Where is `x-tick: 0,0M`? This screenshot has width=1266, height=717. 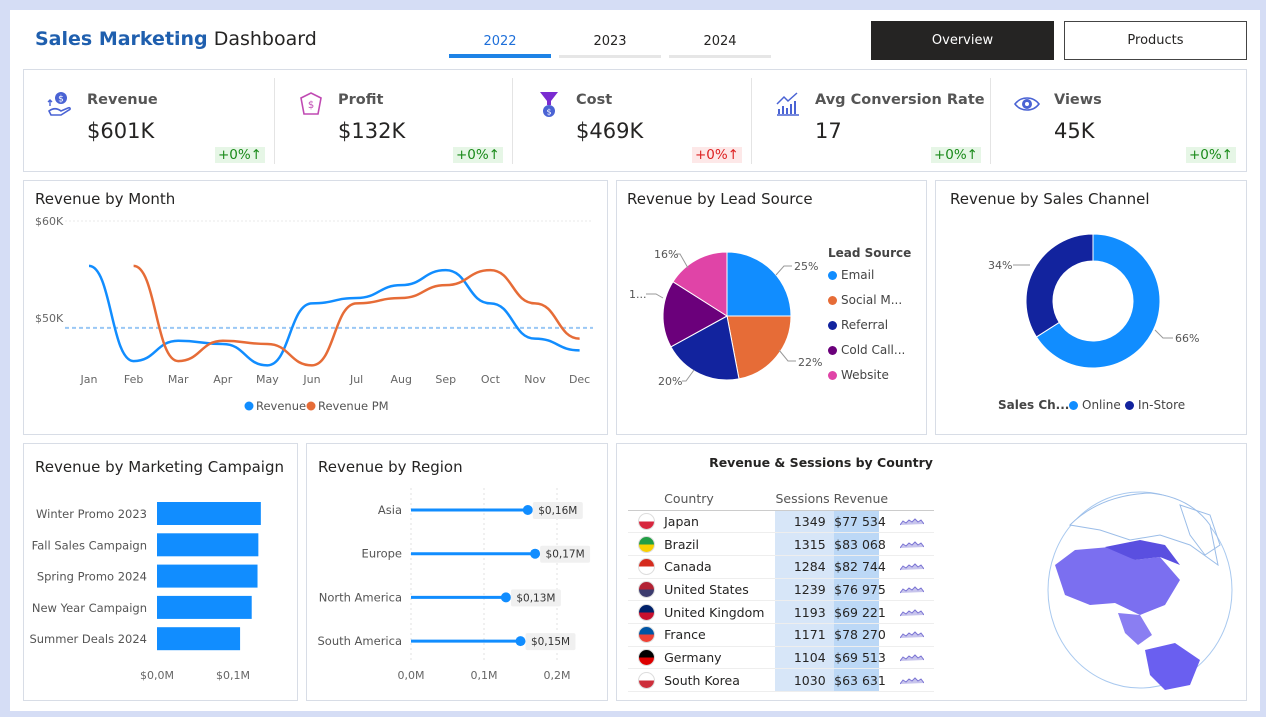
x-tick: 0,0M is located at coordinates (411, 675).